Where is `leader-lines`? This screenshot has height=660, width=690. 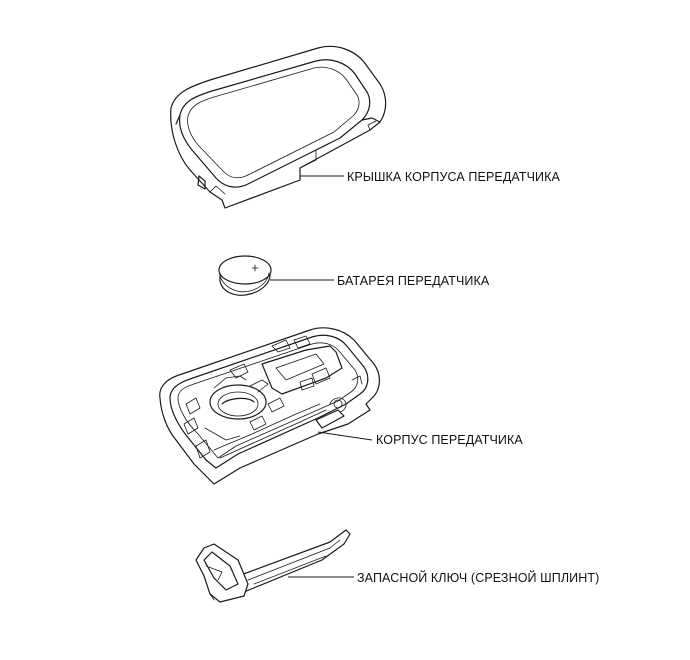 leader-lines is located at coordinates (321, 376).